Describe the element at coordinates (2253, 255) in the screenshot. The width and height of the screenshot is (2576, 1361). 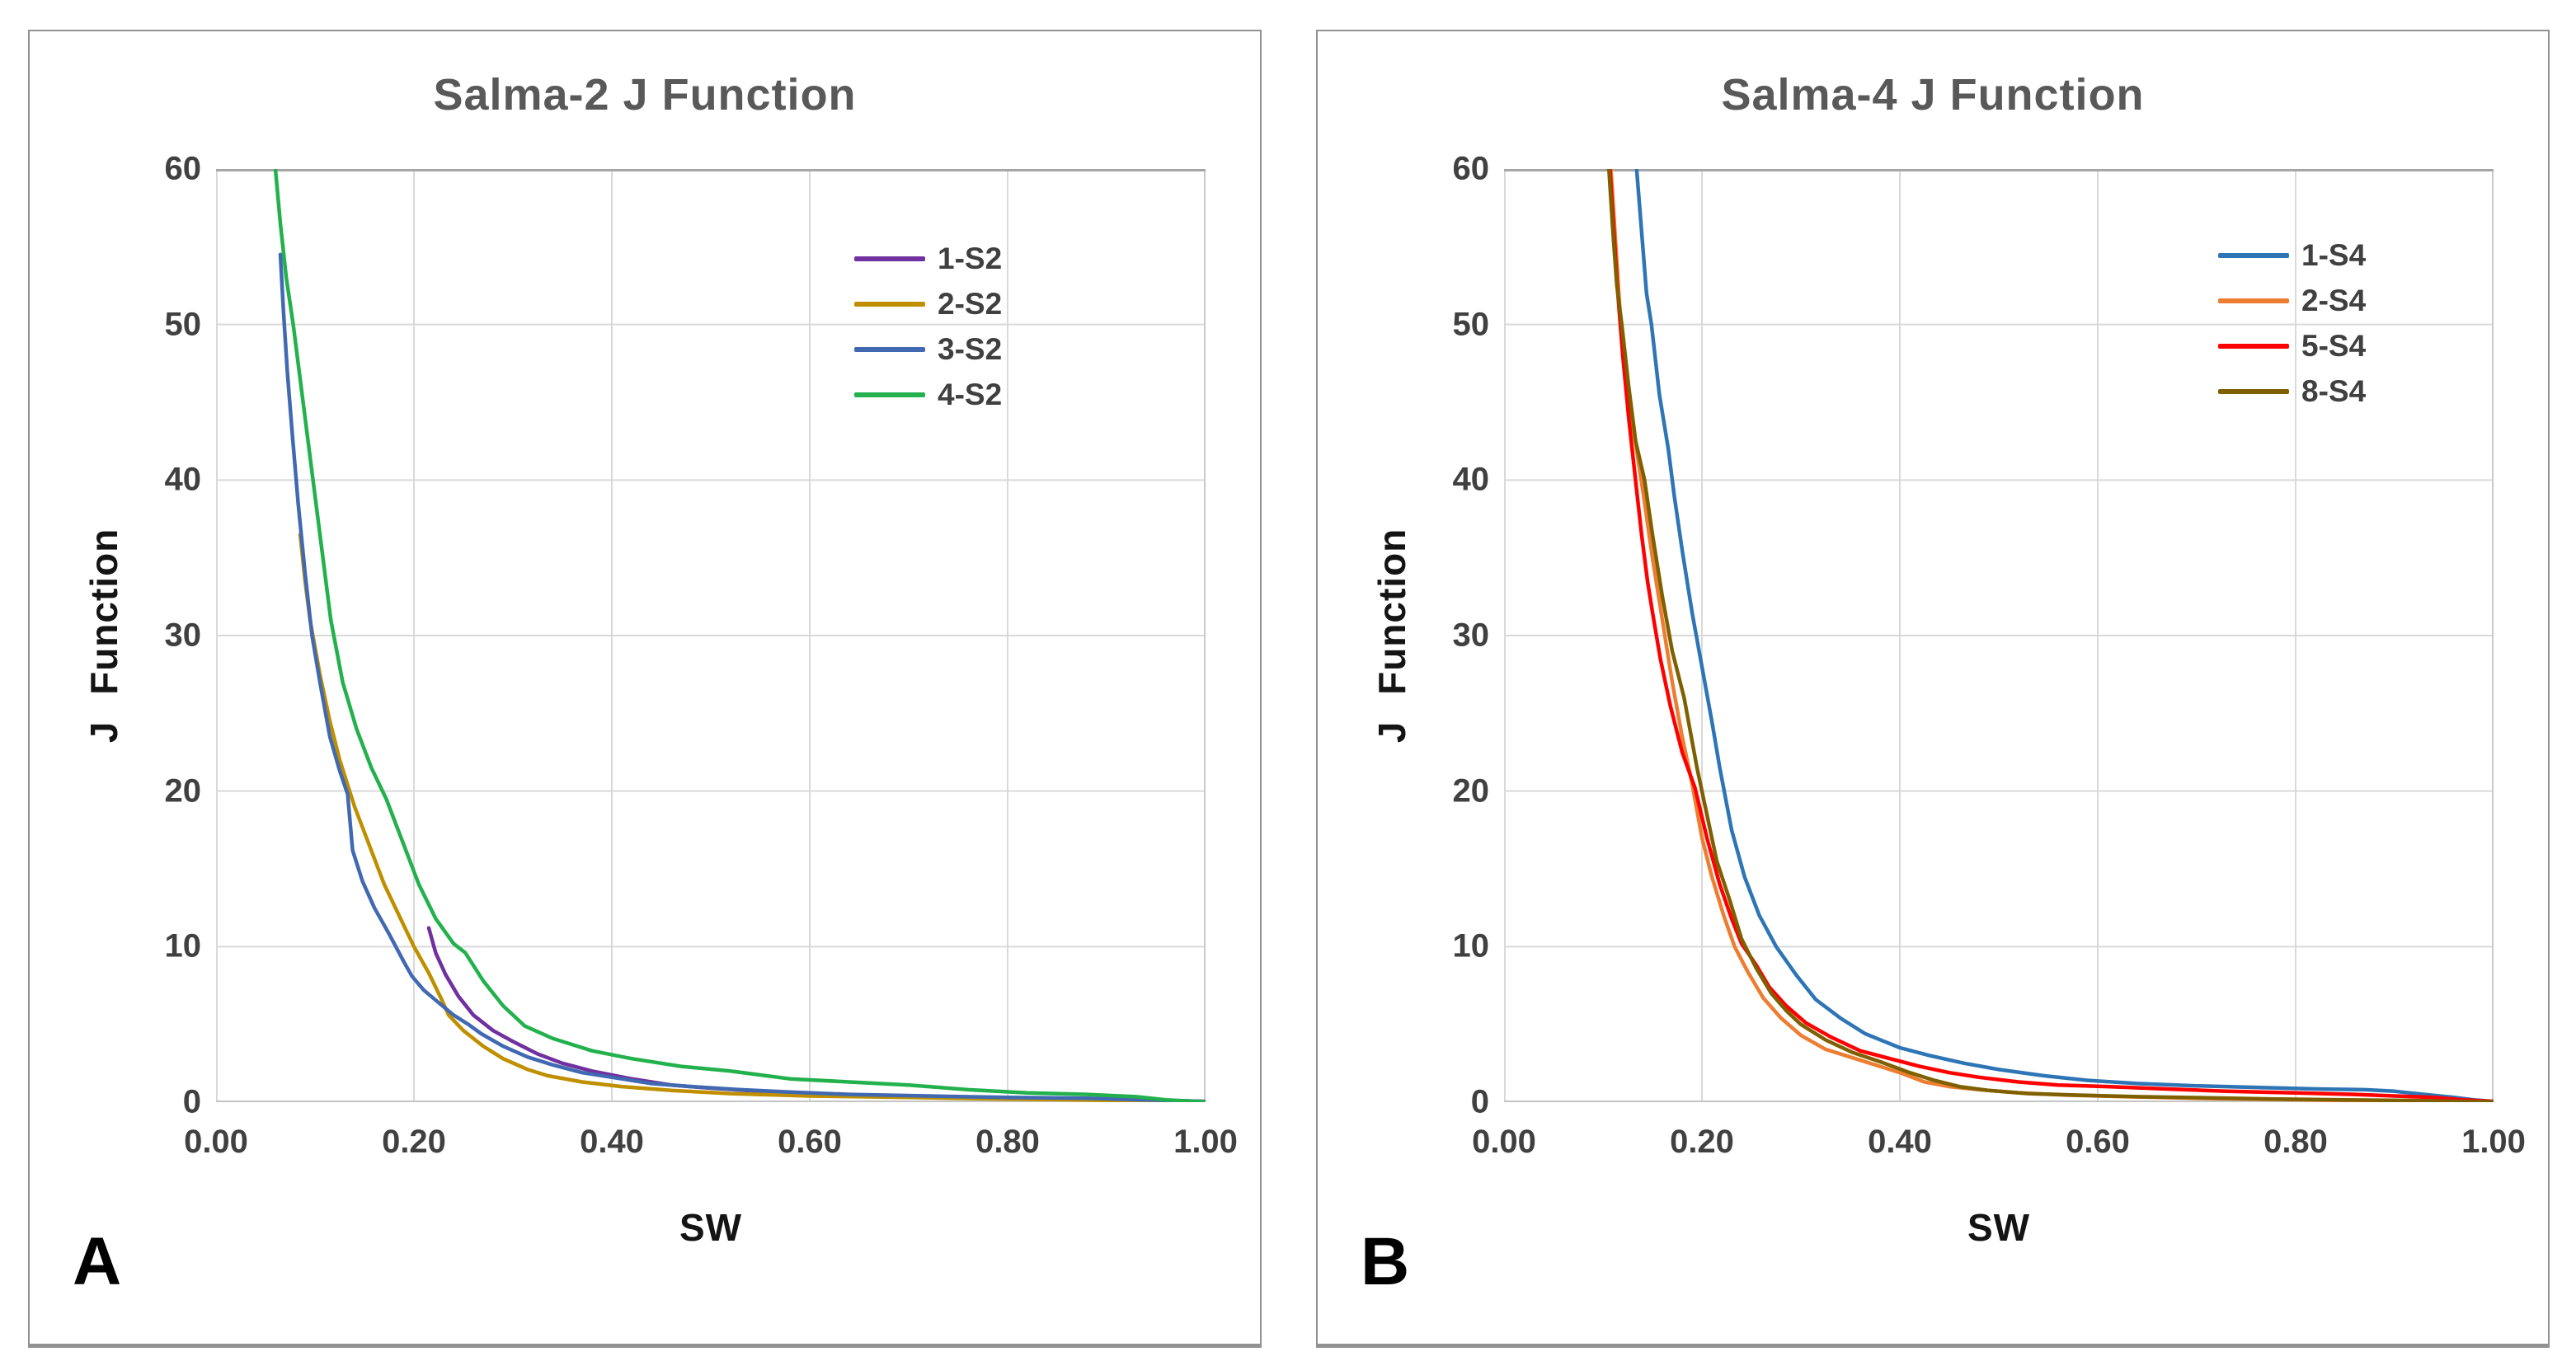
I see `legend-swatch-1-S4` at that location.